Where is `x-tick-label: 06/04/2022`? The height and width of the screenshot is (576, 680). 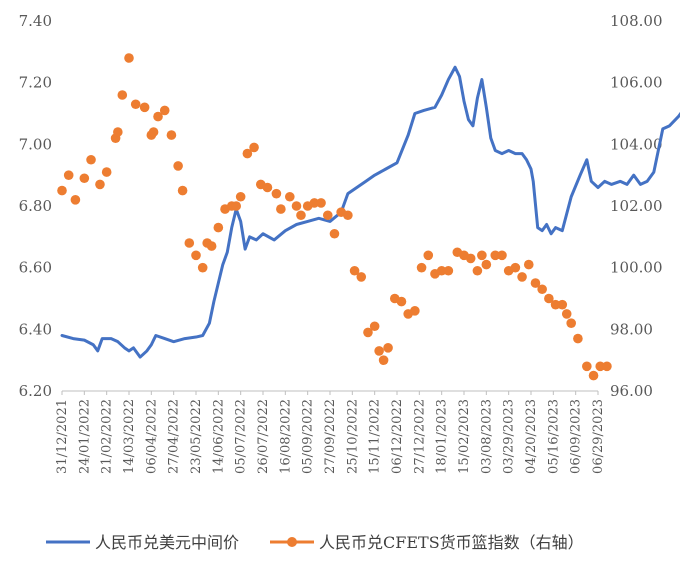
x-tick-label: 06/04/2022 is located at coordinates (151, 436).